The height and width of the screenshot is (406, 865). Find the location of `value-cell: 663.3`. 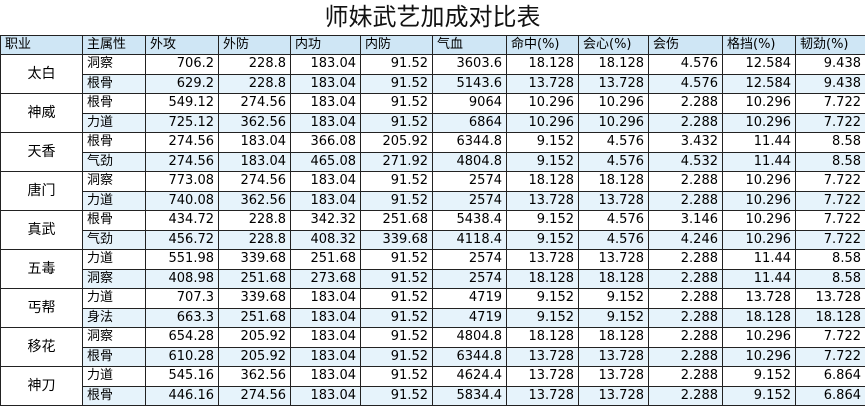

value-cell: 663.3 is located at coordinates (182, 317).